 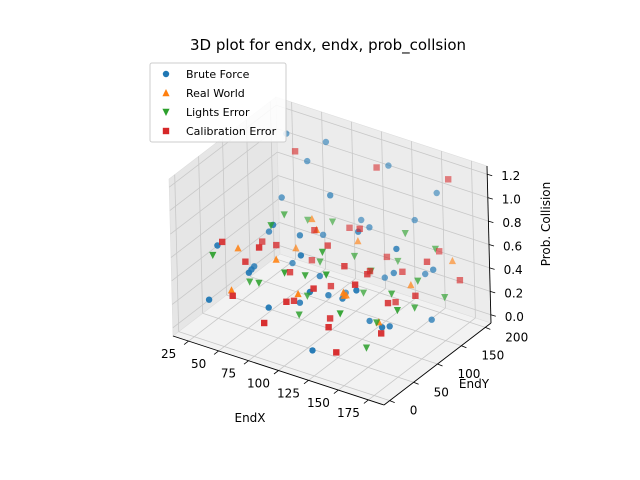 I want to click on z-tick-label: 1.0, so click(x=511, y=200).